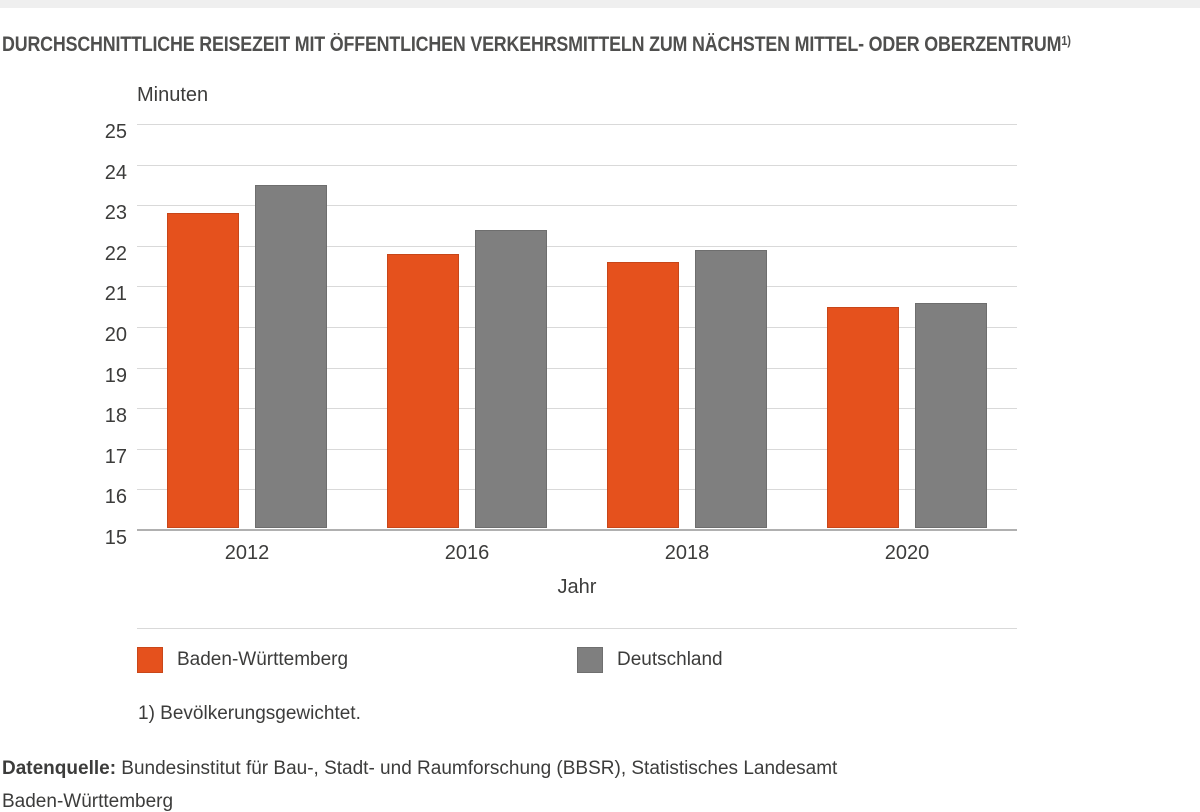  What do you see at coordinates (577, 587) in the screenshot?
I see `x-axis-title: Jahr` at bounding box center [577, 587].